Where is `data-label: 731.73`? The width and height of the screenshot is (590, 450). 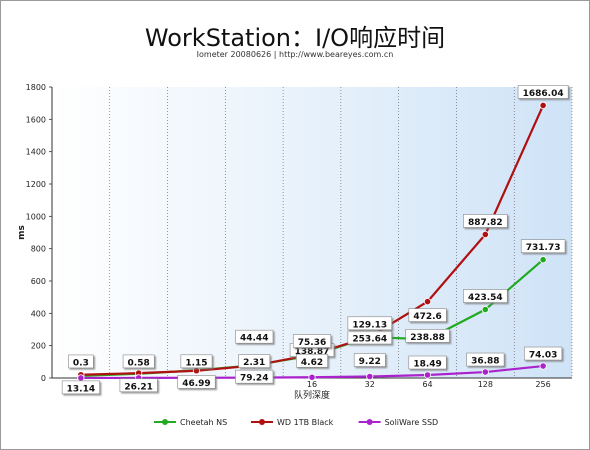
data-label: 731.73 is located at coordinates (543, 246).